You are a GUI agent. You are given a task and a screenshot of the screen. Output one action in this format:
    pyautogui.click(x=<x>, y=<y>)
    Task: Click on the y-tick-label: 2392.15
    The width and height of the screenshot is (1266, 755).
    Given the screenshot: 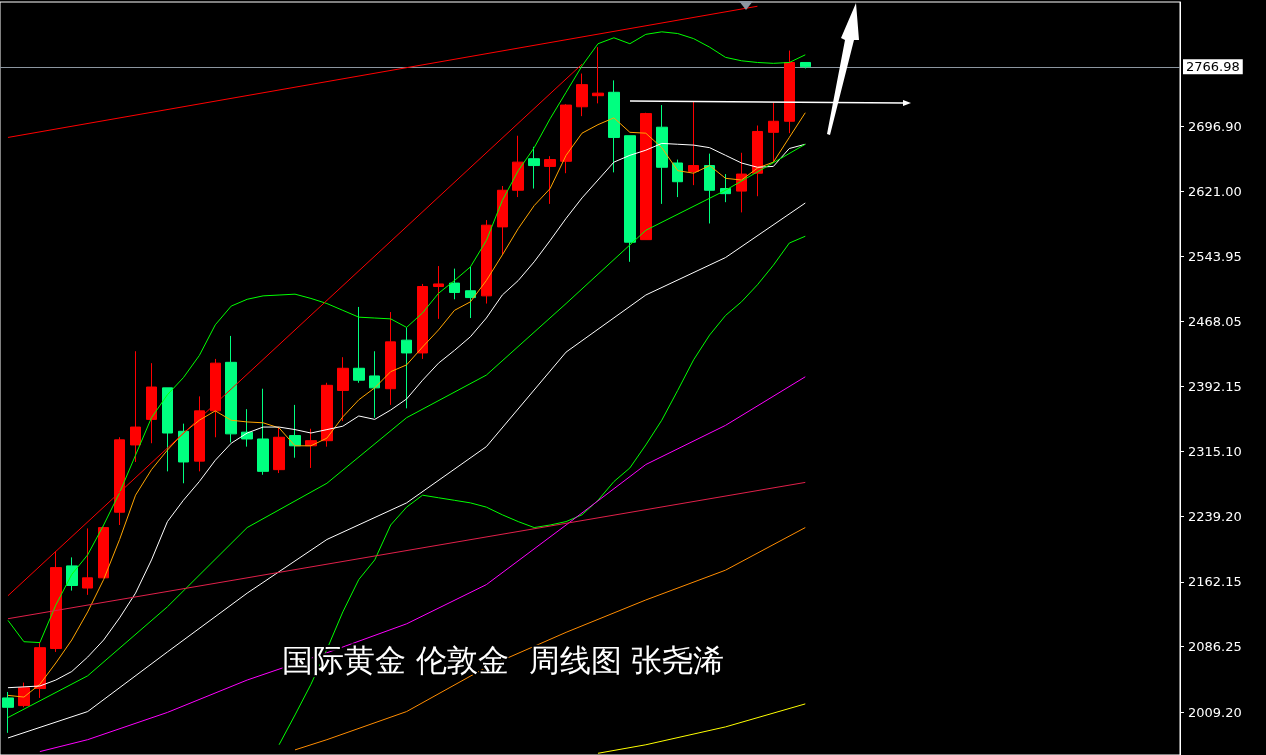 What is the action you would take?
    pyautogui.click(x=1215, y=386)
    